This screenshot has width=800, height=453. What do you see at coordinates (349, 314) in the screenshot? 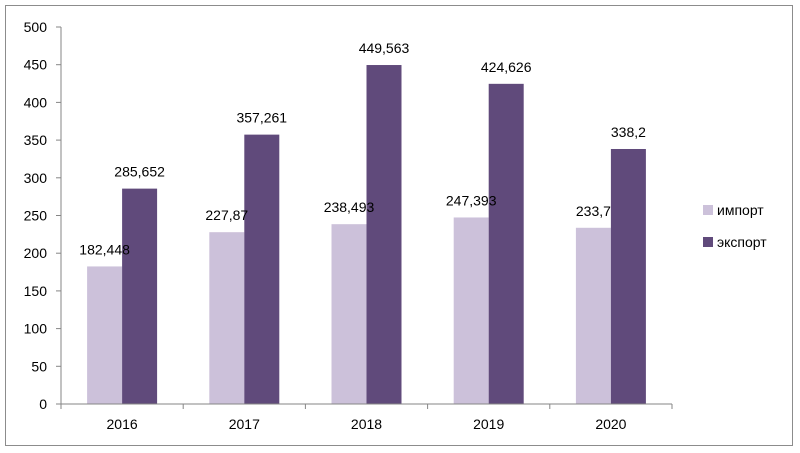
I see `bar-import-2018` at bounding box center [349, 314].